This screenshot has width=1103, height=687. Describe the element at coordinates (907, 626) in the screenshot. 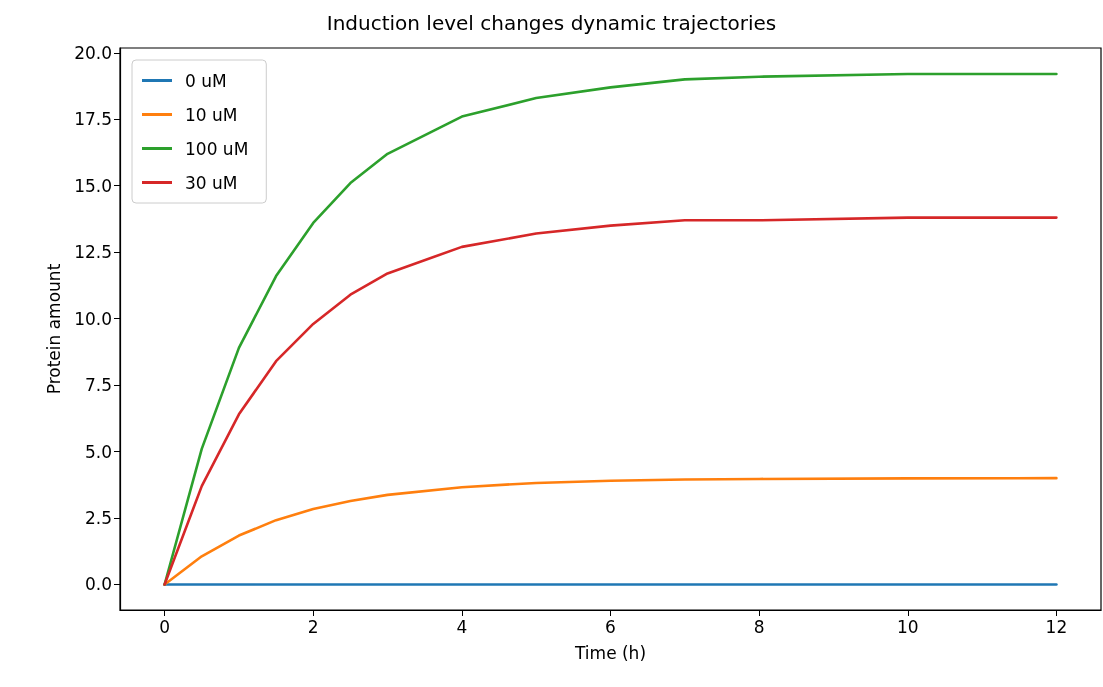

I see `x-tick-label: 10` at that location.